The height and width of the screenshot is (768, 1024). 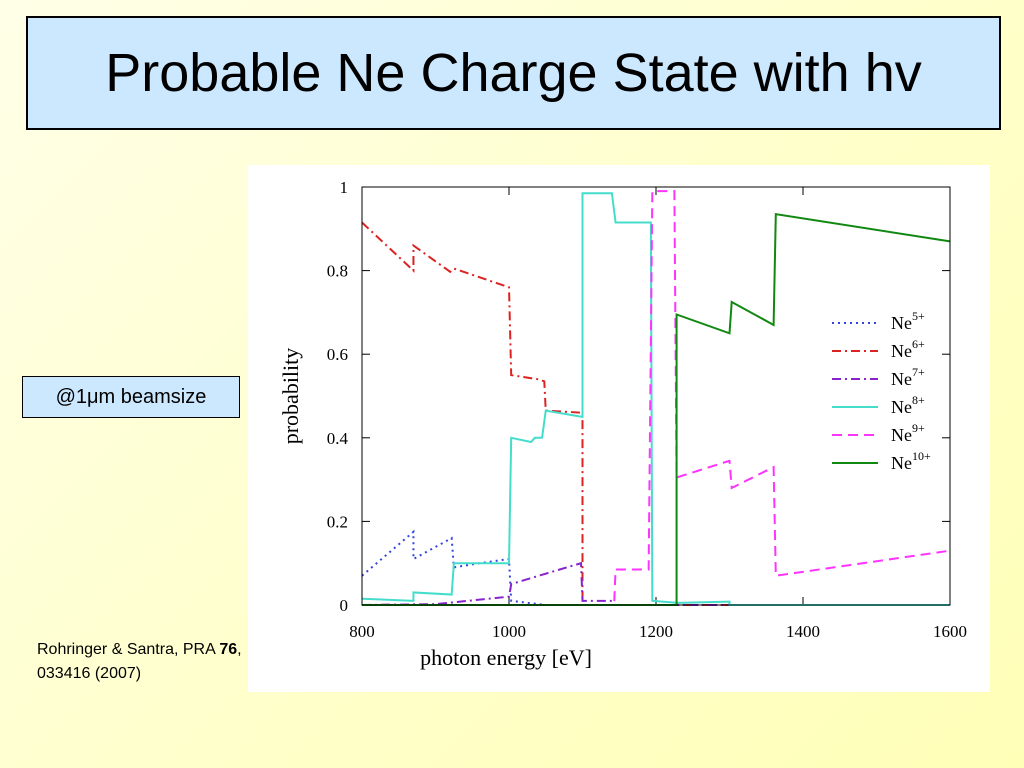 I want to click on citation-volume: 76, so click(x=228, y=649).